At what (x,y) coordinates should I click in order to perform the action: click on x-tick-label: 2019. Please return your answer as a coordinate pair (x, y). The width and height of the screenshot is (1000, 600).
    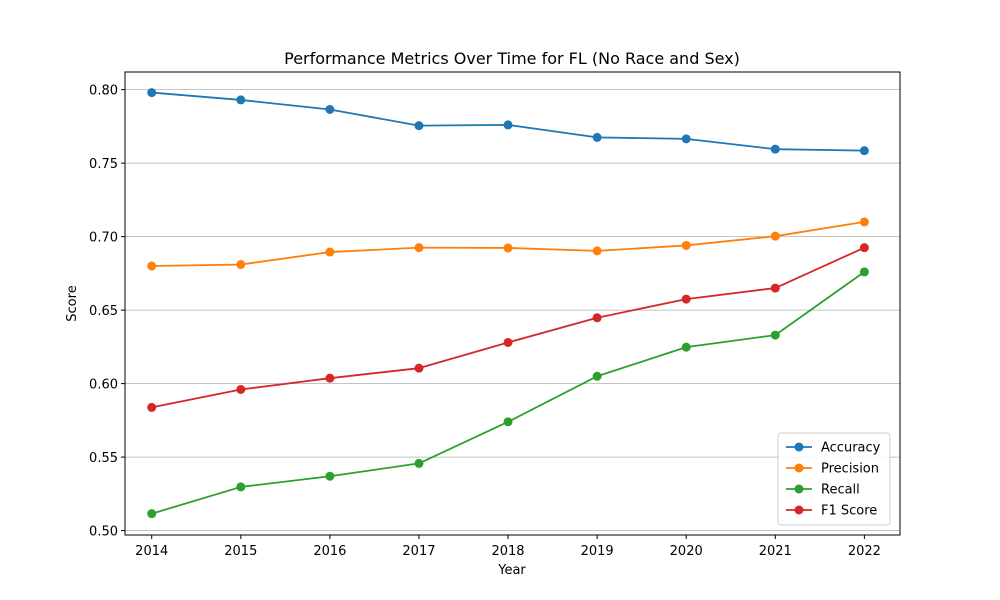
    Looking at the image, I should click on (597, 551).